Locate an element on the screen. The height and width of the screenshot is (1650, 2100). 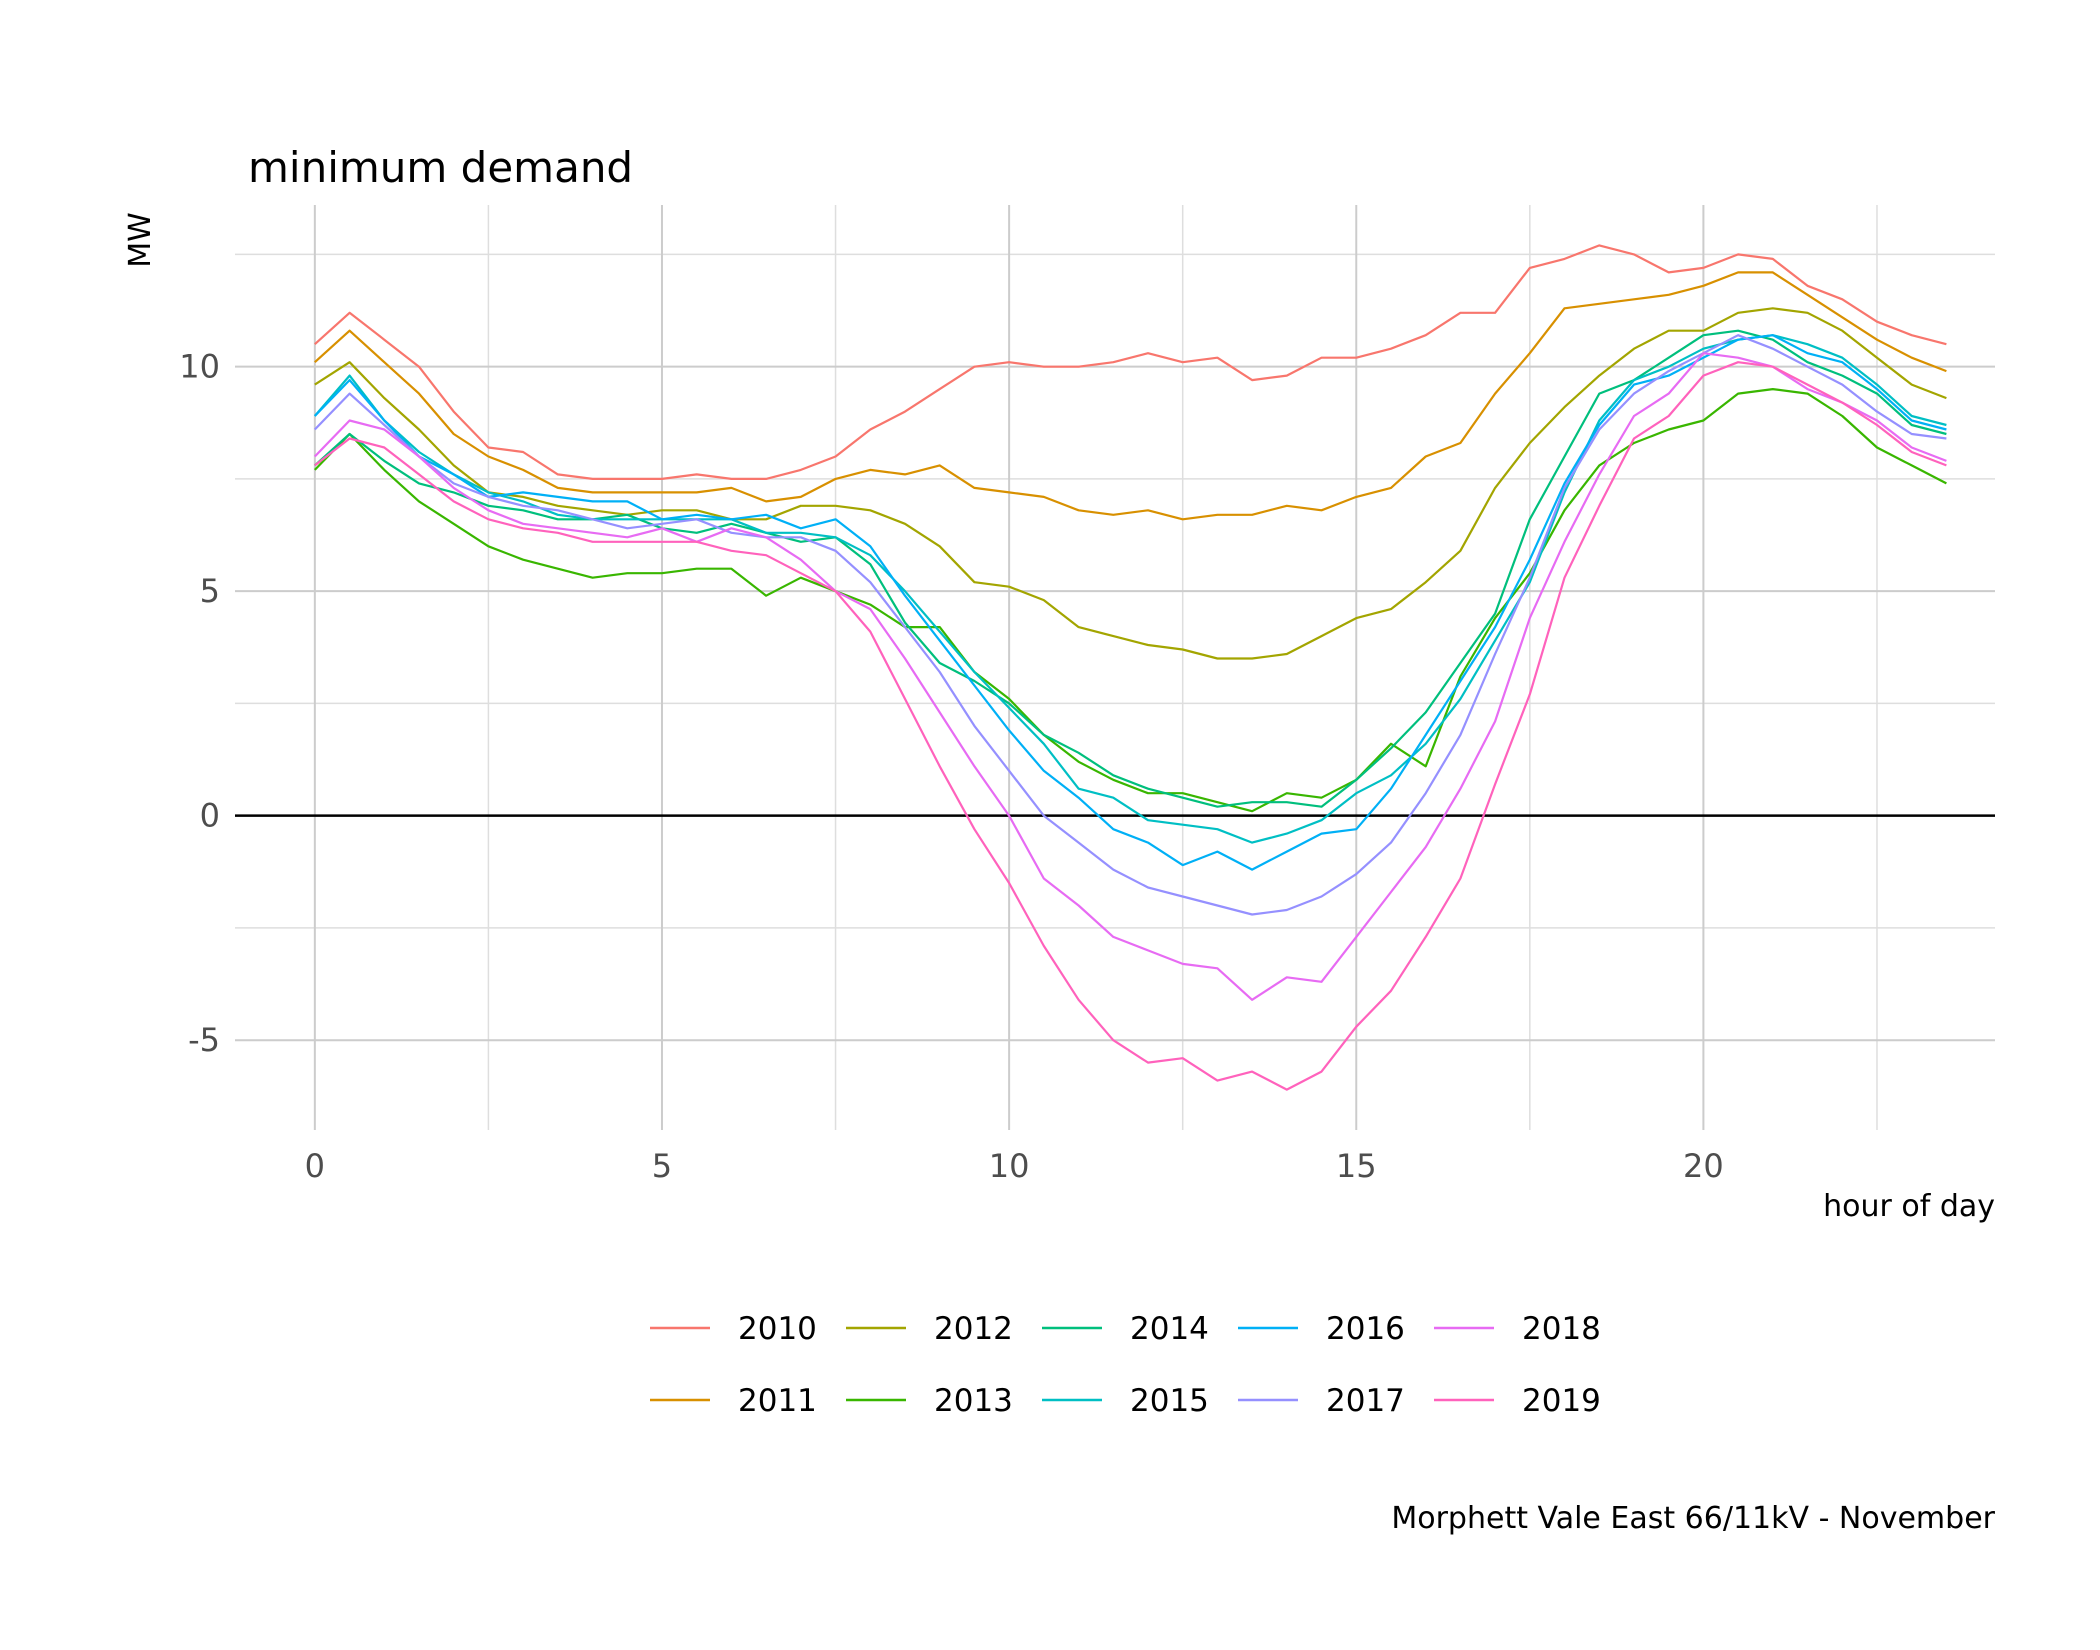
x-tick-label: 20 is located at coordinates (1703, 1166).